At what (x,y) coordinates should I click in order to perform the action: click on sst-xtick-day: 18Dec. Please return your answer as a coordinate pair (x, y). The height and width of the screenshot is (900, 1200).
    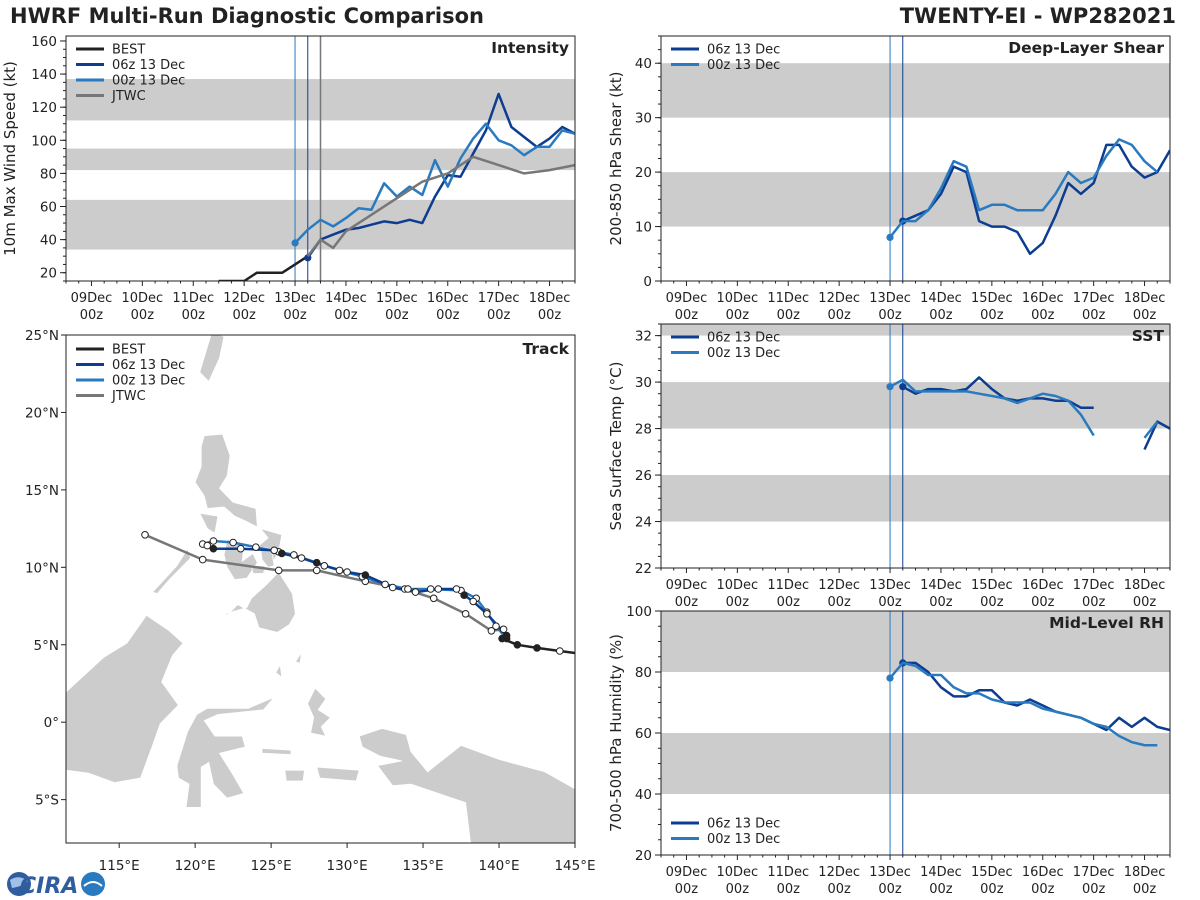
    Looking at the image, I should click on (1145, 585).